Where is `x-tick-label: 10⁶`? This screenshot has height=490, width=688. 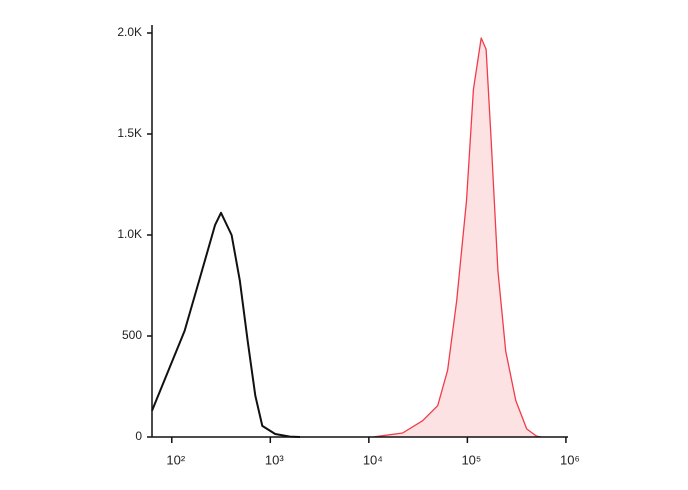
x-tick-label: 10⁶ is located at coordinates (570, 459).